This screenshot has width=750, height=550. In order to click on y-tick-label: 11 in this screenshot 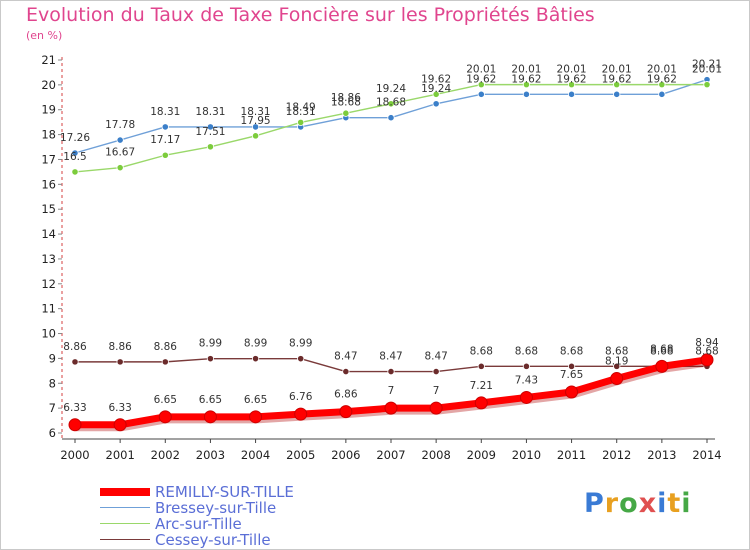, I will do `click(48, 309)`.